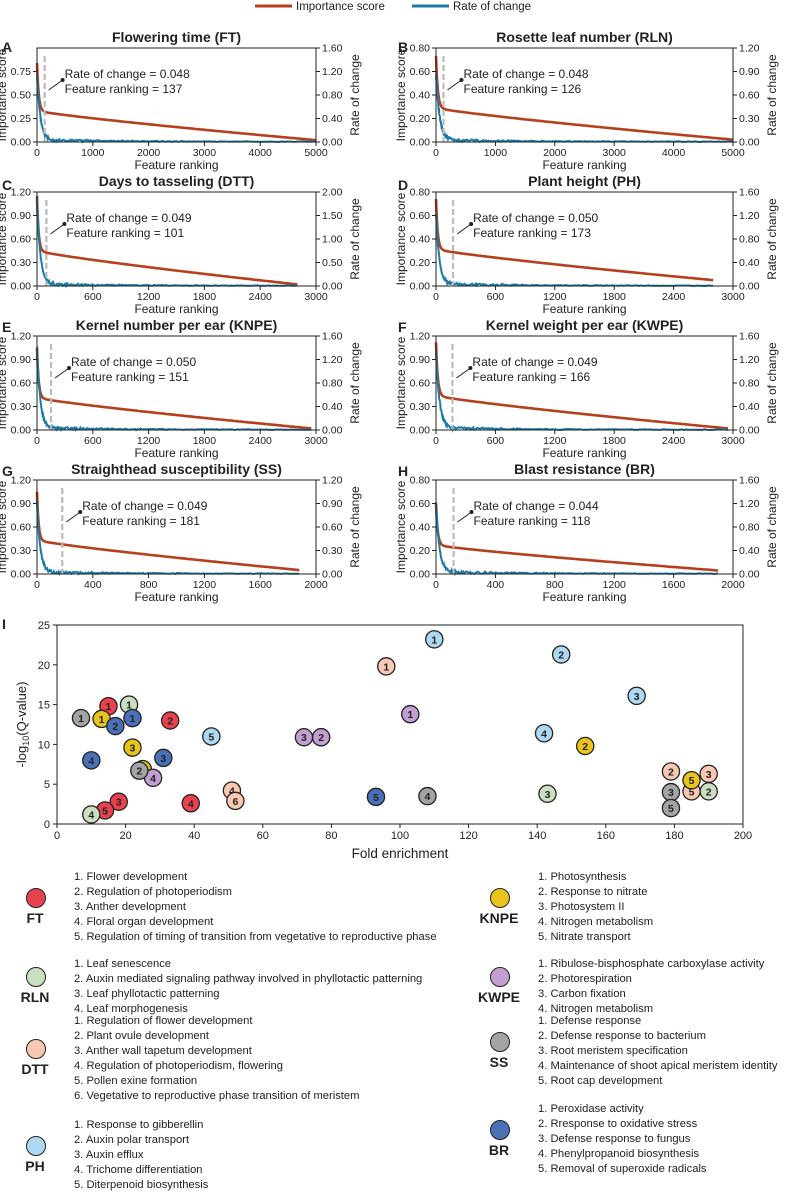 Image resolution: width=787 pixels, height=1193 pixels. I want to click on y-label-sub: 10, so click(26, 741).